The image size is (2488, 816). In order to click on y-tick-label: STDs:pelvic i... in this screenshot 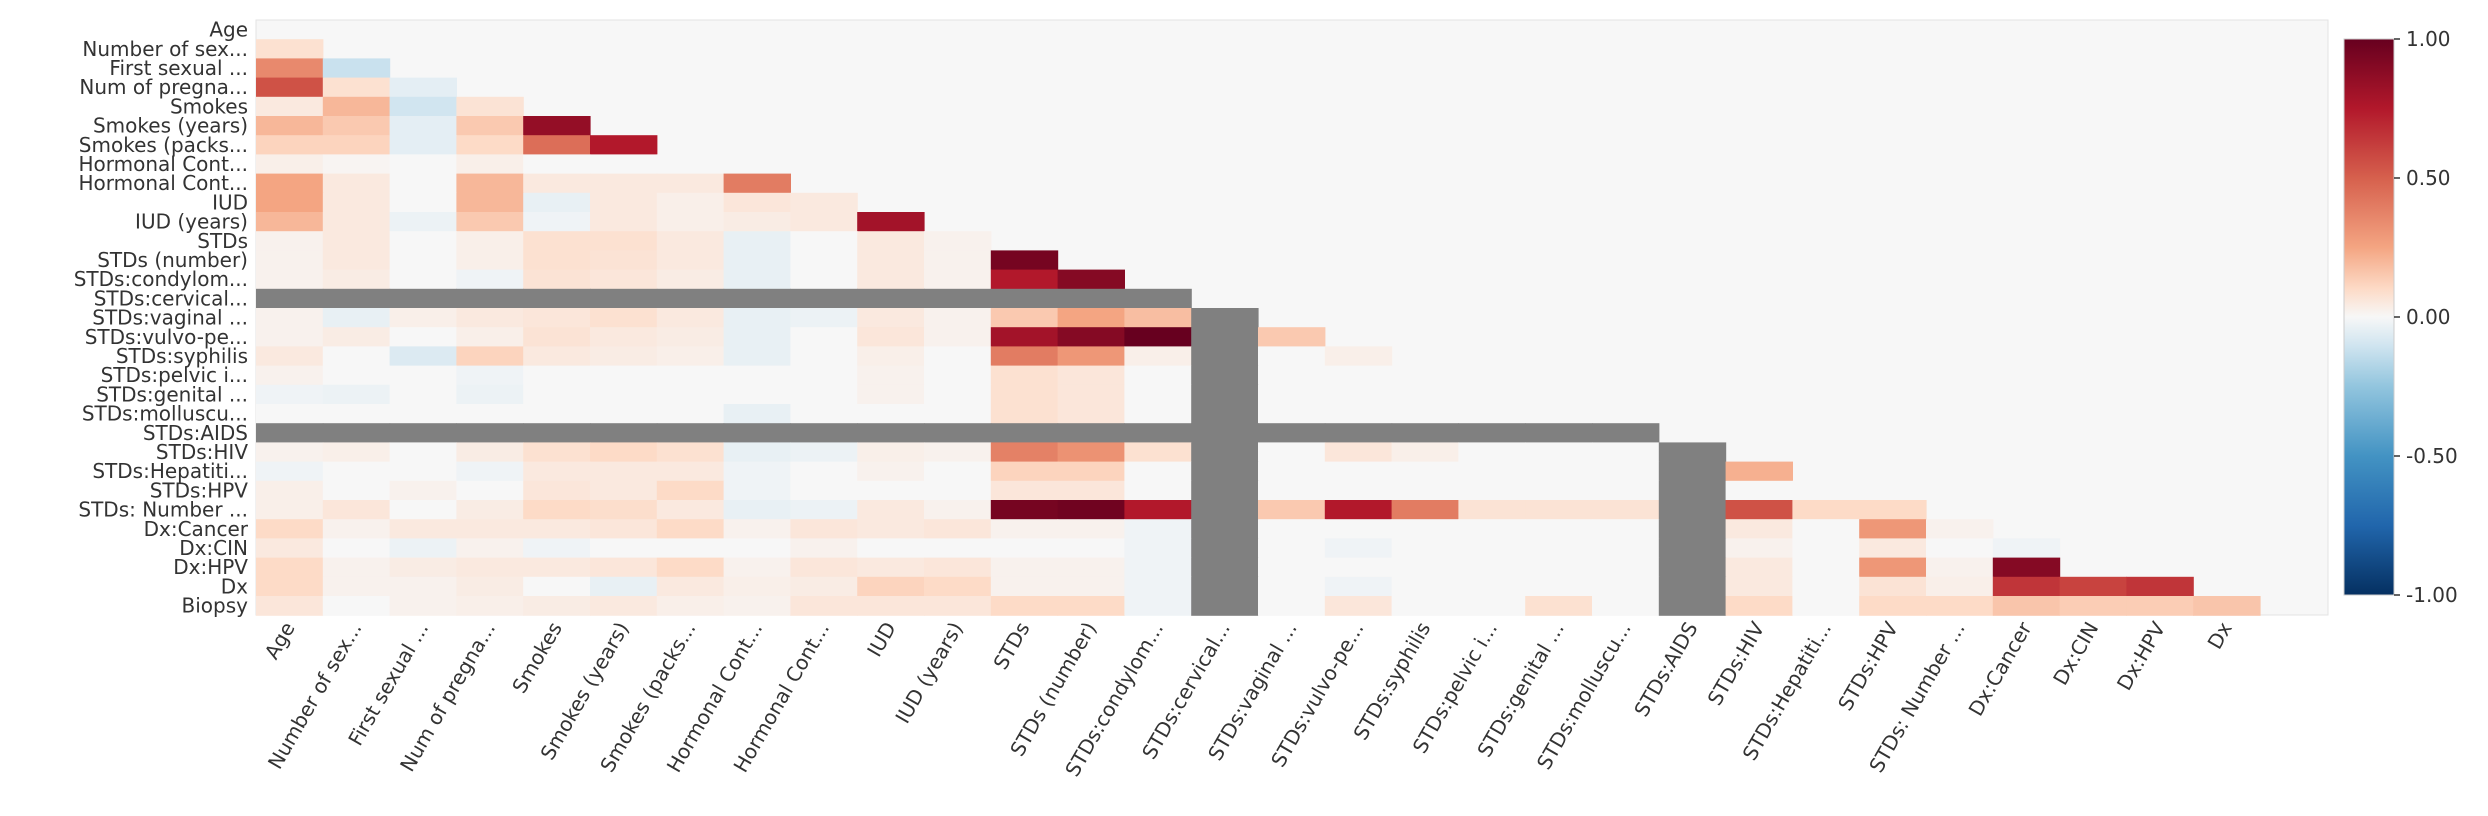, I will do `click(174, 375)`.